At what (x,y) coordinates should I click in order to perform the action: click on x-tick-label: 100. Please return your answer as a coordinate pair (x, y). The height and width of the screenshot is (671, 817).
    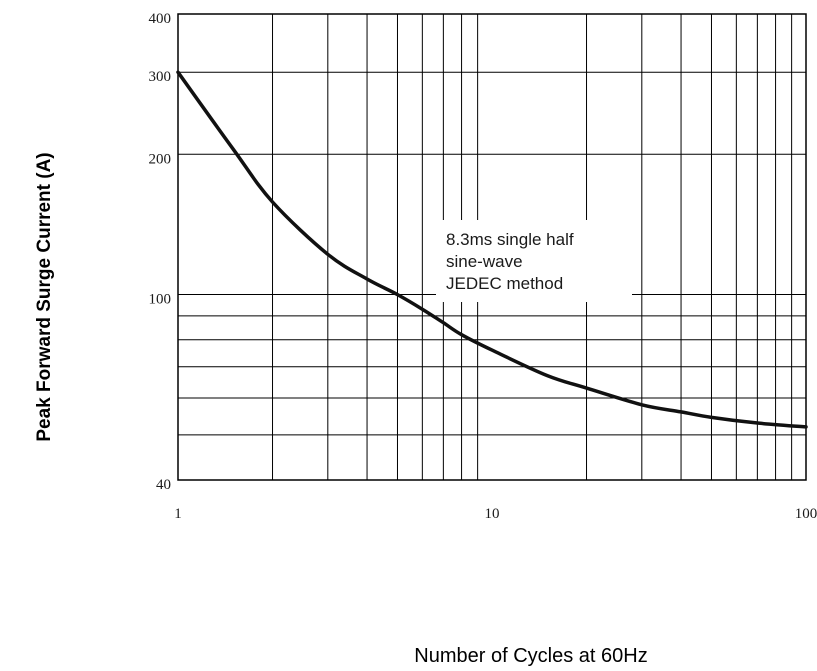
    Looking at the image, I should click on (806, 514).